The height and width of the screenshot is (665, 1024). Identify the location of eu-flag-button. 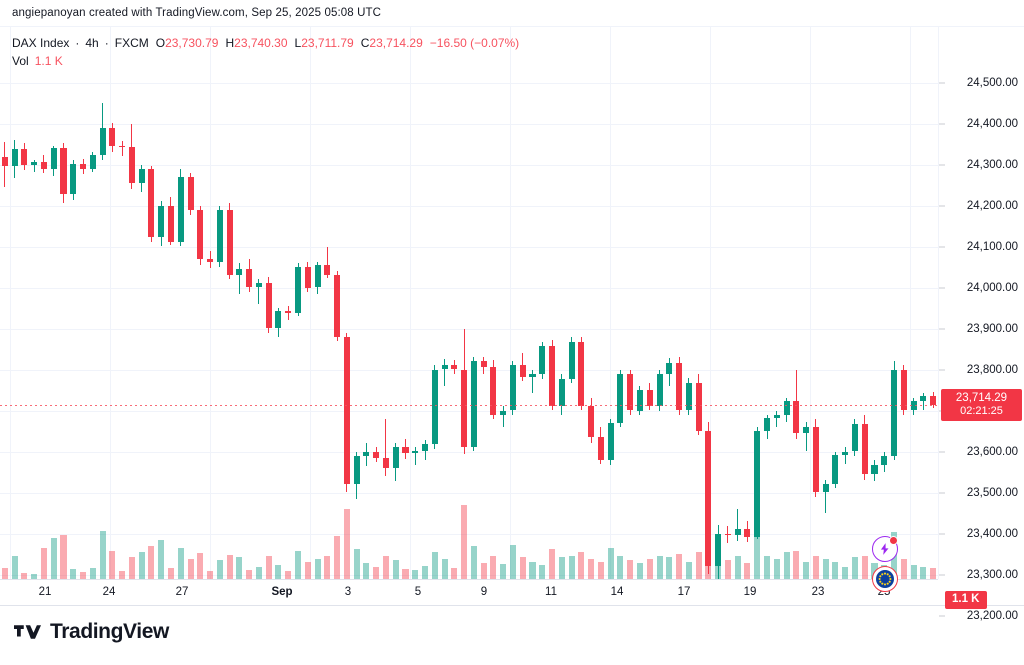
(885, 579).